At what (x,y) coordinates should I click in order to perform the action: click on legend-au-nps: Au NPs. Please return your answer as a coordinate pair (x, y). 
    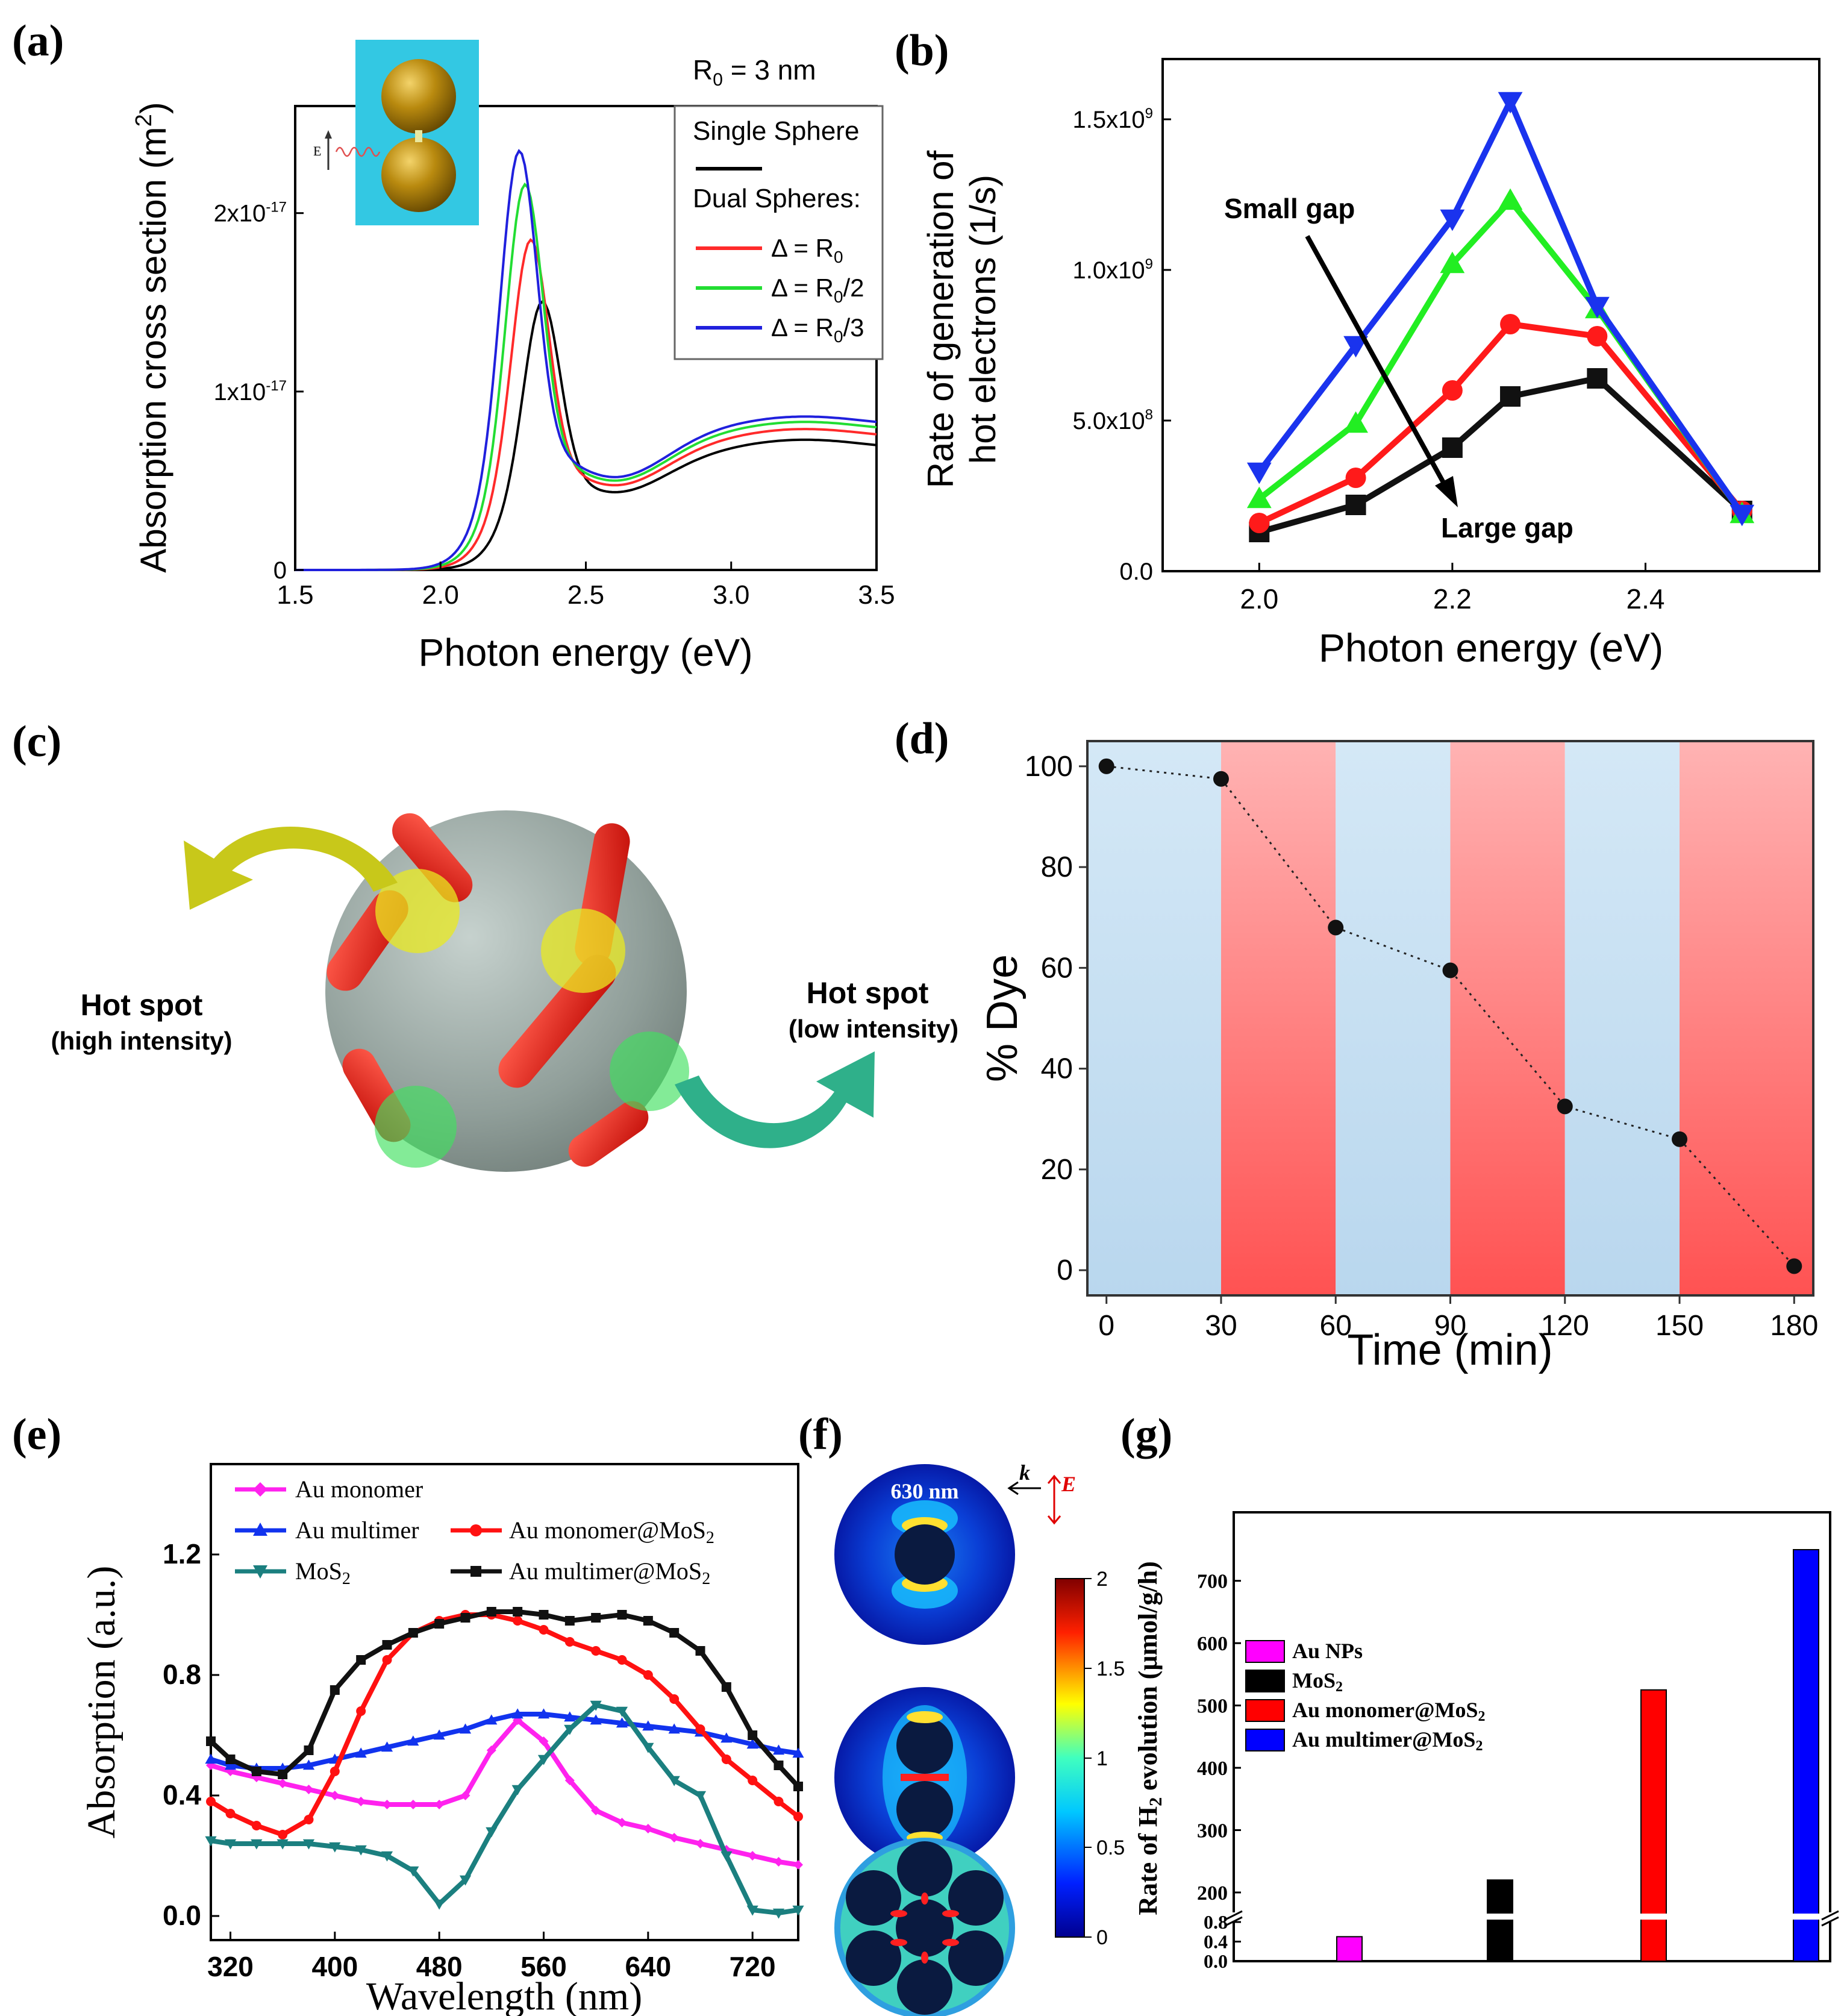
    Looking at the image, I should click on (1327, 1651).